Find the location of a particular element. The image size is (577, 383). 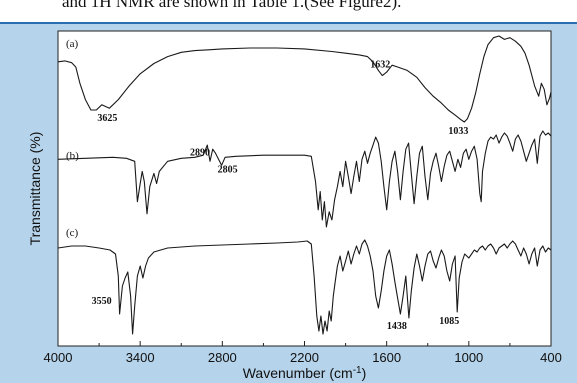

peak-label-1438: 1438 is located at coordinates (397, 326).